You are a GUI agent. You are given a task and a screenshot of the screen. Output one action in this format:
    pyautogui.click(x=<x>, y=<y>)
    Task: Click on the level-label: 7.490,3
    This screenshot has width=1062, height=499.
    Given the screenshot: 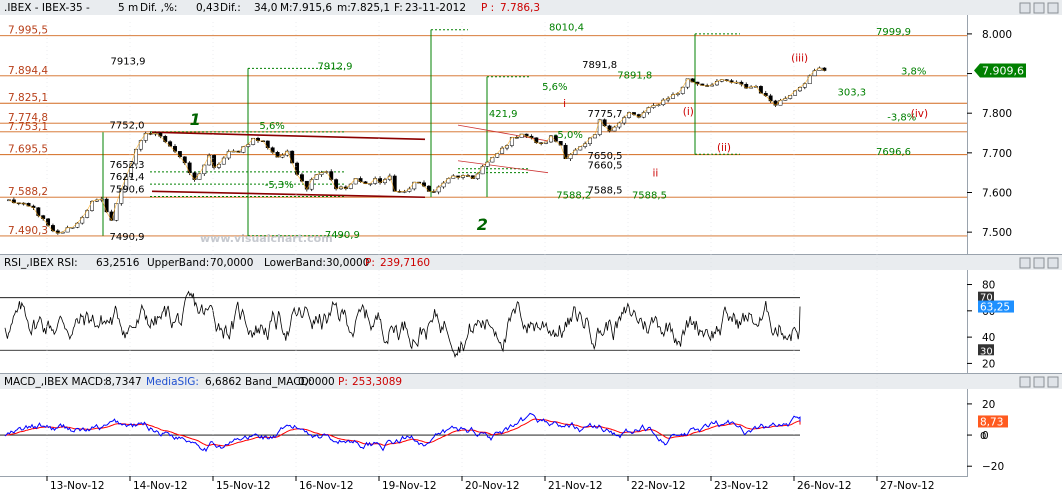 What is the action you would take?
    pyautogui.click(x=28, y=231)
    